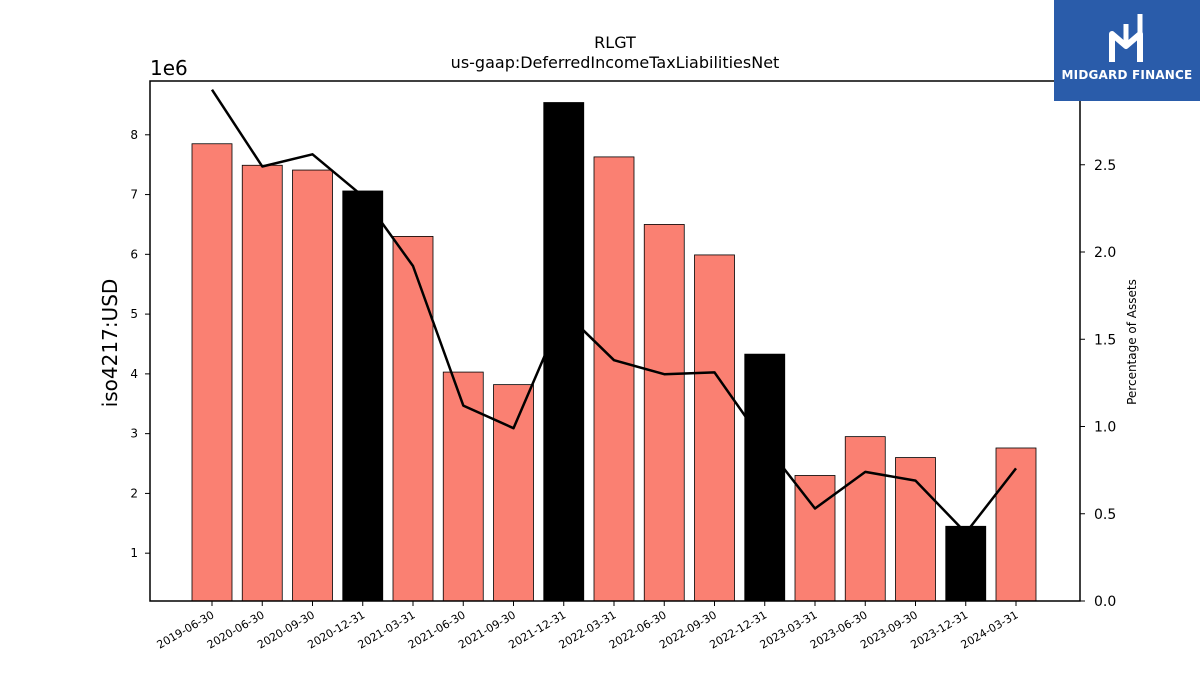 The height and width of the screenshot is (675, 1200). I want to click on y2-tick-label: 0.5, so click(1105, 515).